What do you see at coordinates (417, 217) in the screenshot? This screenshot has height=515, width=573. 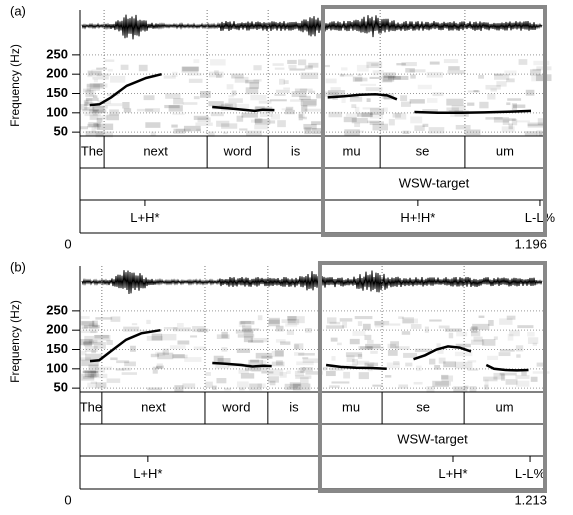 I see `tone-label: H+!H*` at bounding box center [417, 217].